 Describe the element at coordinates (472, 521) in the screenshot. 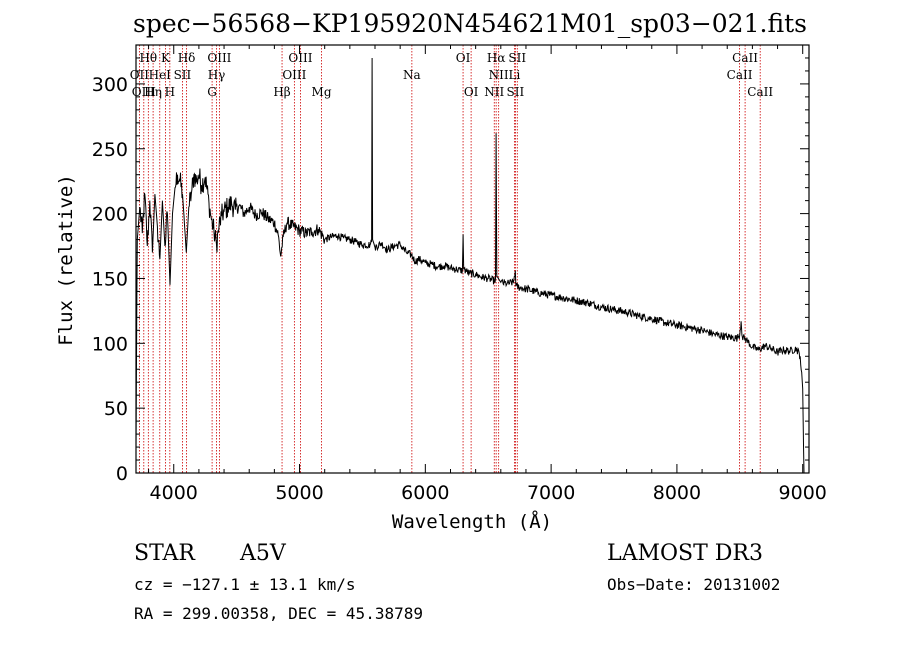

I see `x-axis-label: Wavelength (Å)` at that location.